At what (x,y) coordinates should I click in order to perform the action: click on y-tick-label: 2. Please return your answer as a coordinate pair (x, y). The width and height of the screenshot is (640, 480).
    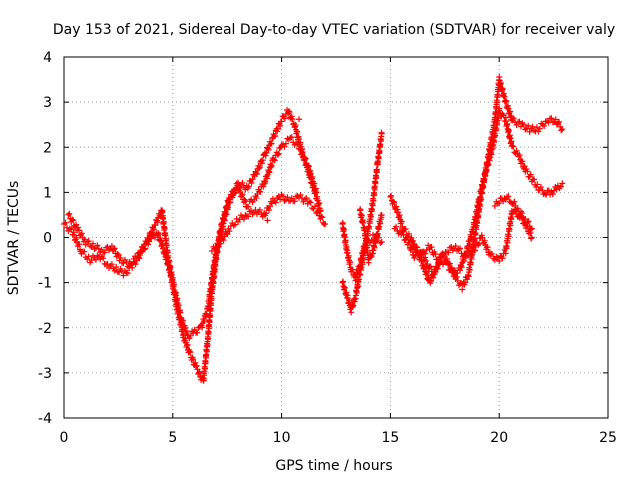
    Looking at the image, I should click on (47, 148).